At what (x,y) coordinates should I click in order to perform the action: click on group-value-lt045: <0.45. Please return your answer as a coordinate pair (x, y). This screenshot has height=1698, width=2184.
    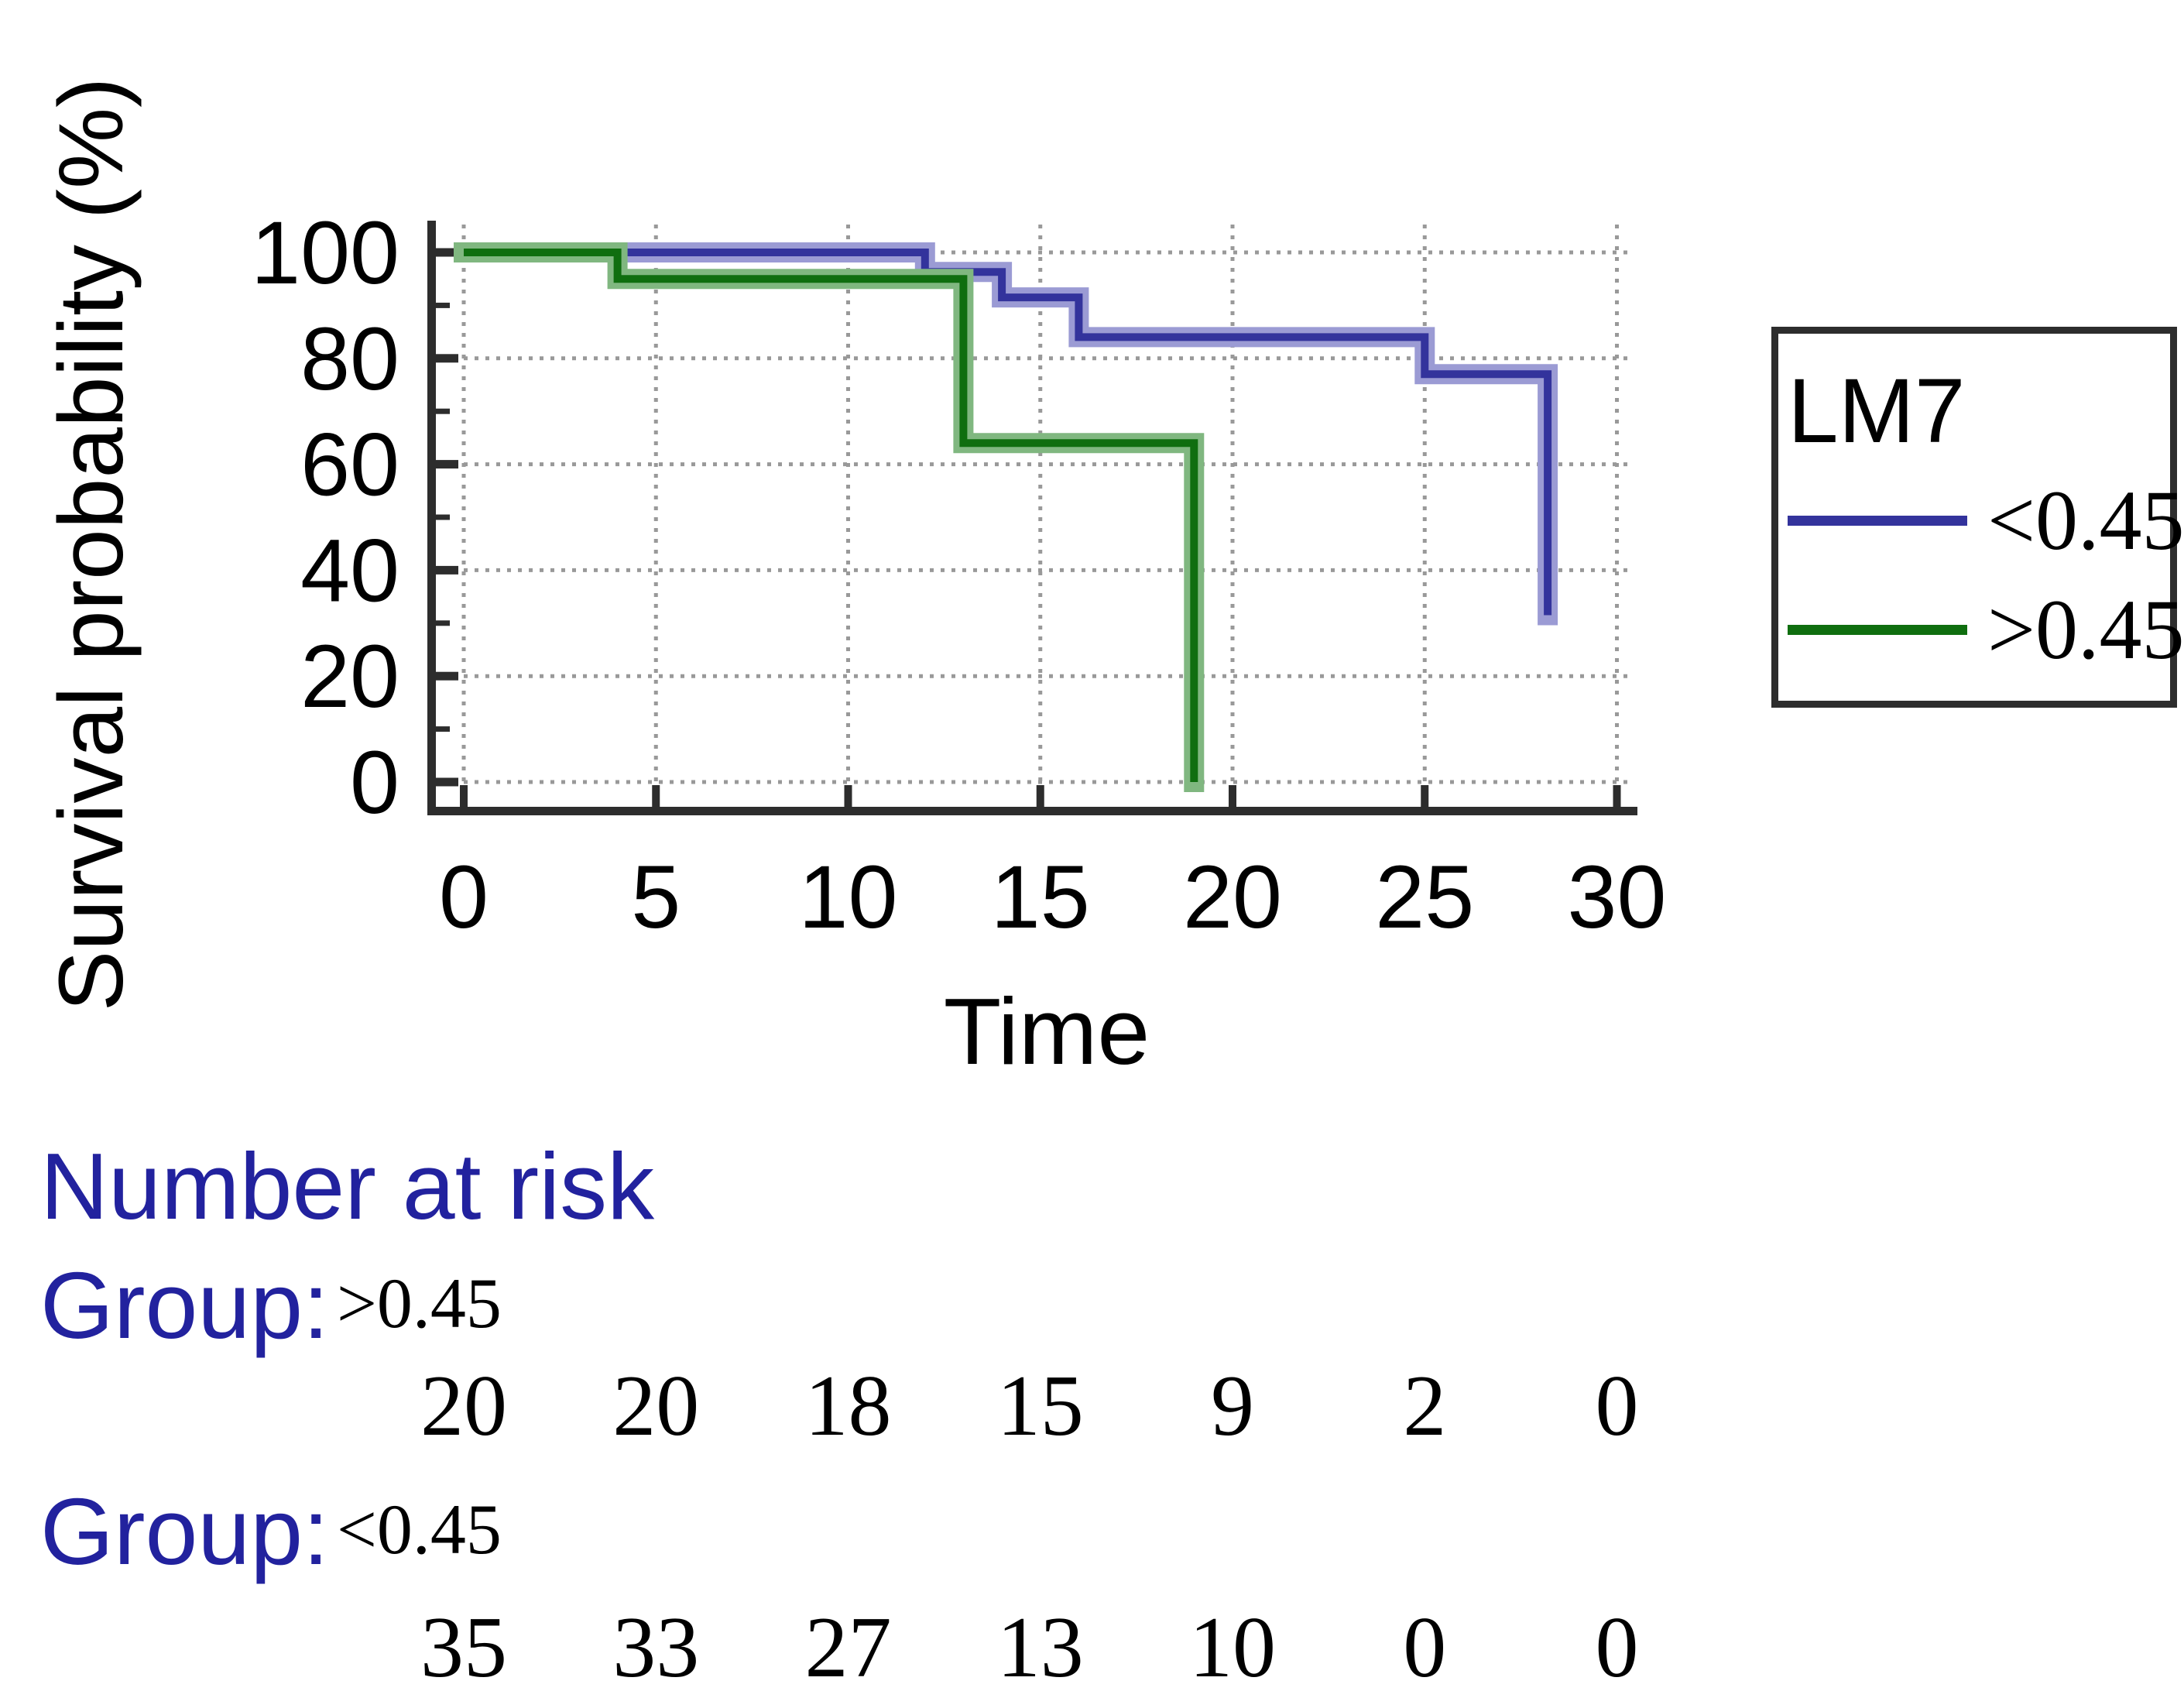
    Looking at the image, I should click on (419, 1529).